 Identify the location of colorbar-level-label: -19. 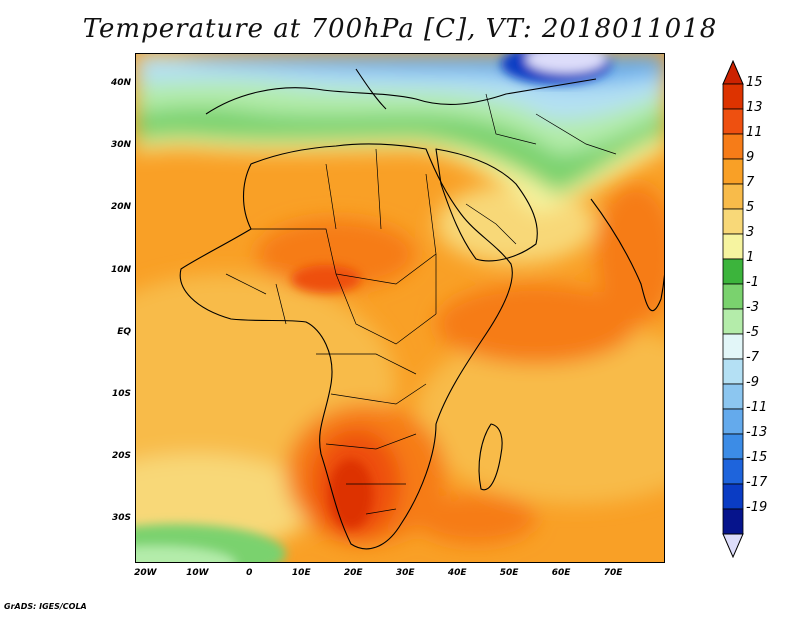
(757, 507).